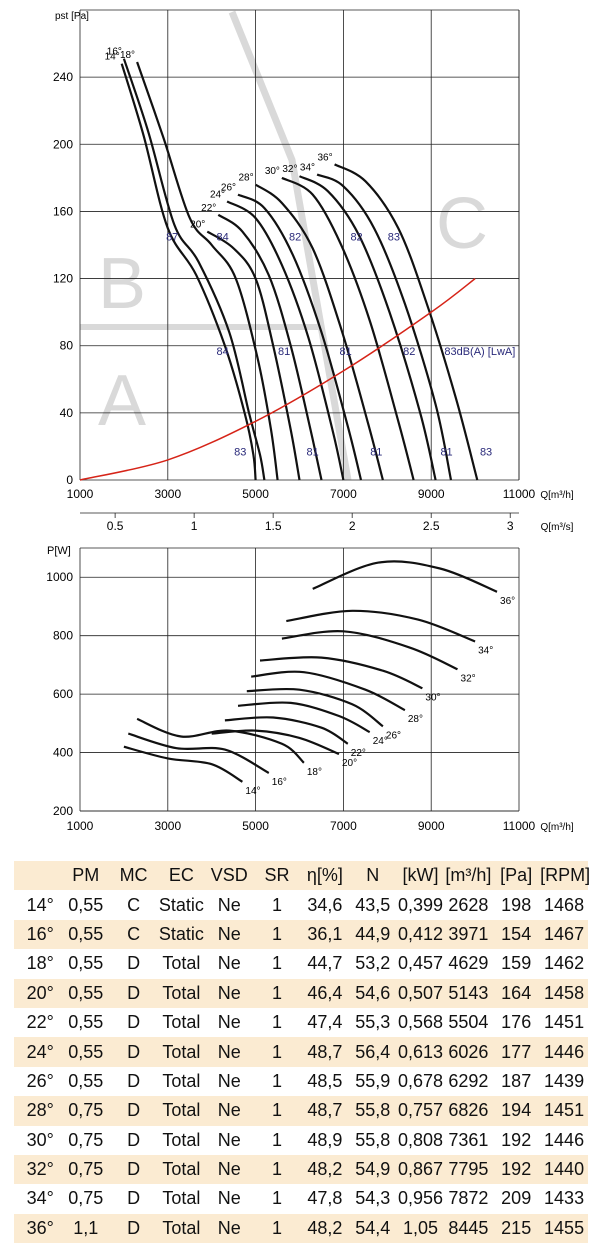 This screenshot has width=594, height=1253. I want to click on table-cell: 44,7, so click(325, 963).